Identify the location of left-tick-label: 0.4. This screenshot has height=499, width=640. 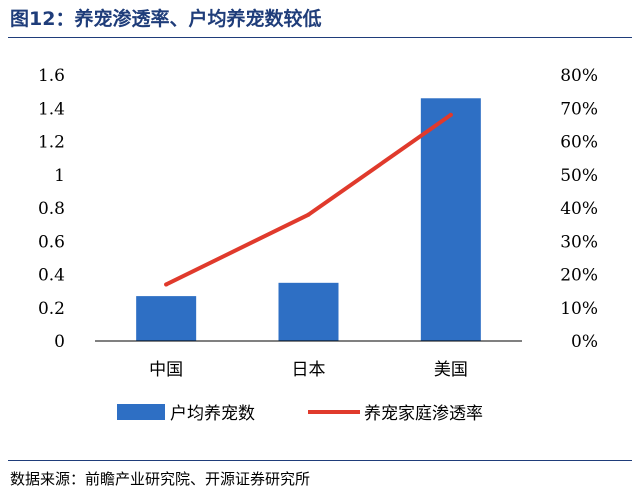
(51, 276).